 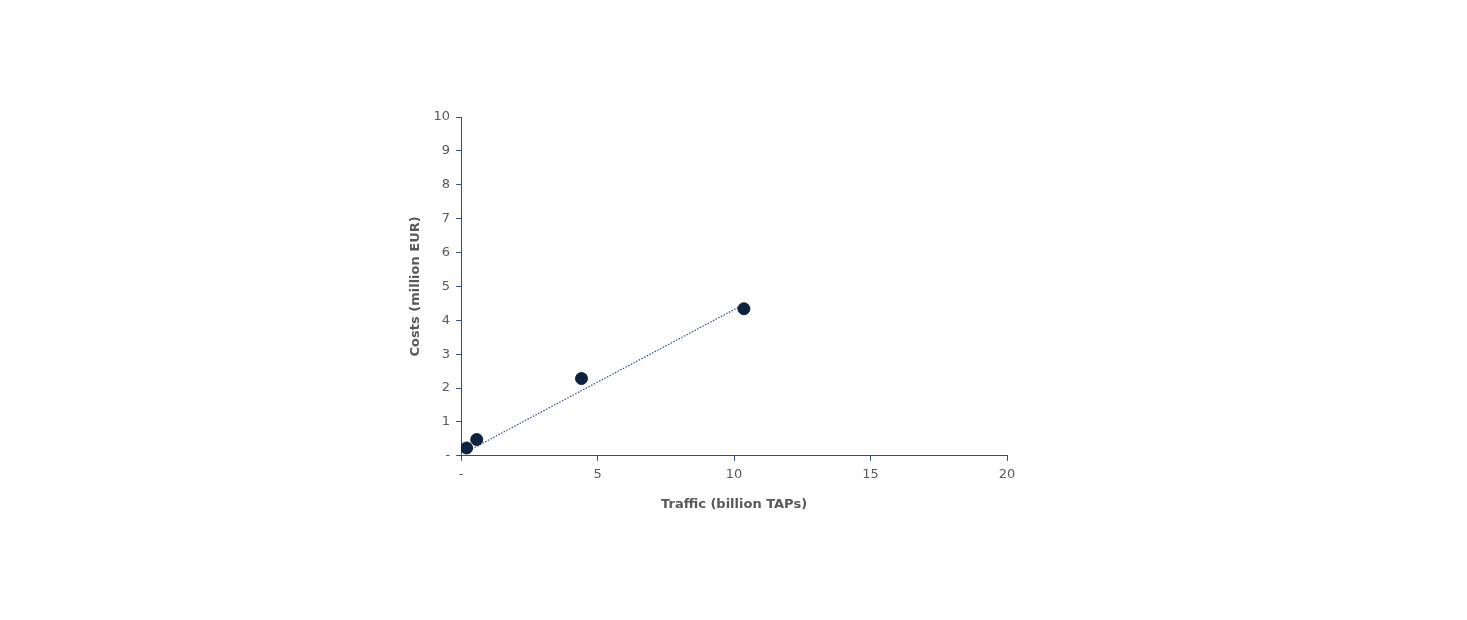 I want to click on y-axis-title: Costs (million EUR), so click(x=415, y=286).